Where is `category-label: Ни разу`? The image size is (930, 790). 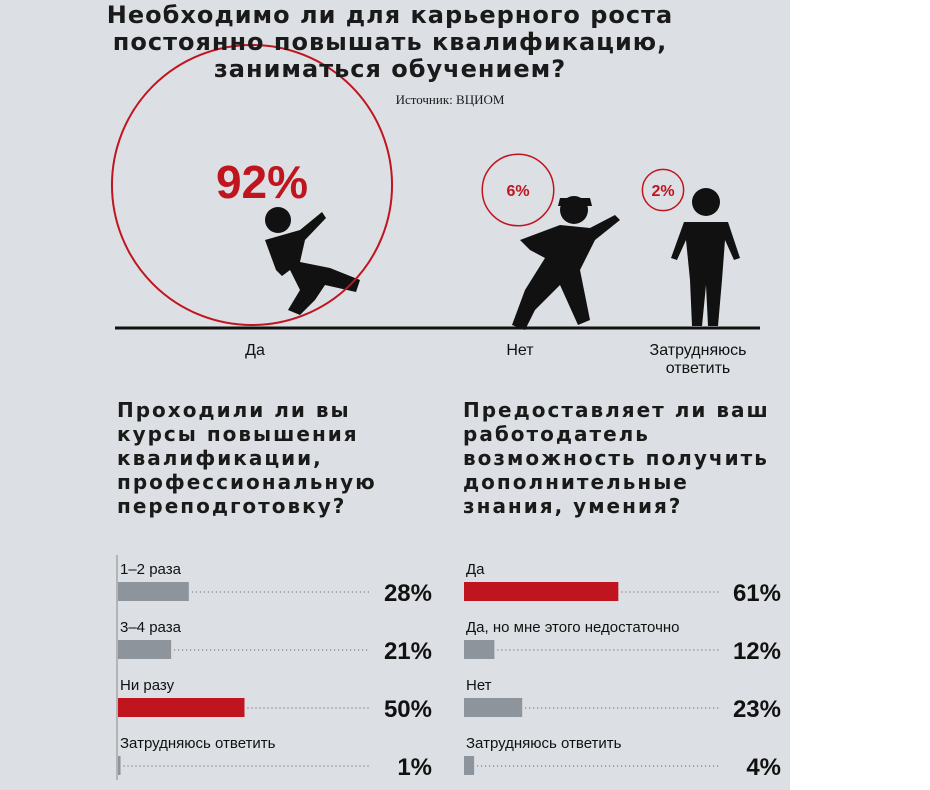 category-label: Ни разу is located at coordinates (147, 685).